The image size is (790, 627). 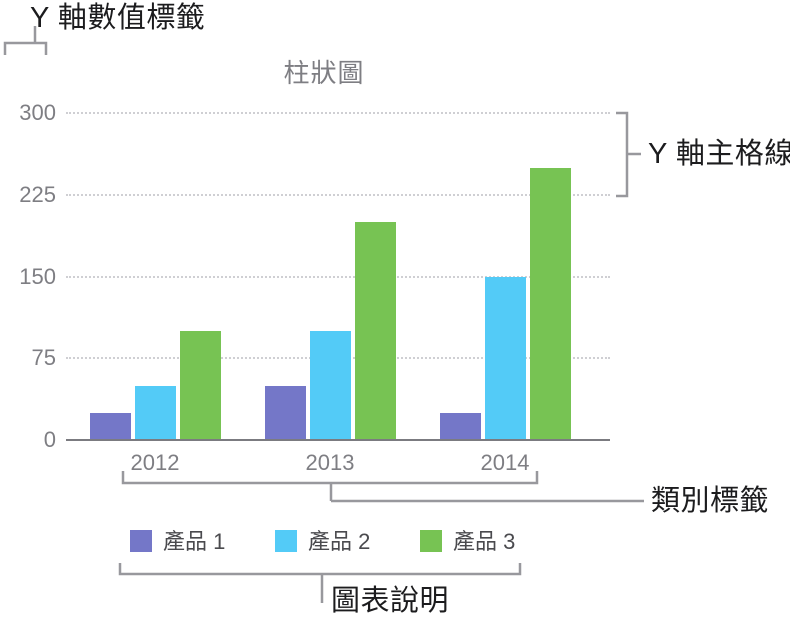 What do you see at coordinates (37, 112) in the screenshot?
I see `y-tick-label-300: 300` at bounding box center [37, 112].